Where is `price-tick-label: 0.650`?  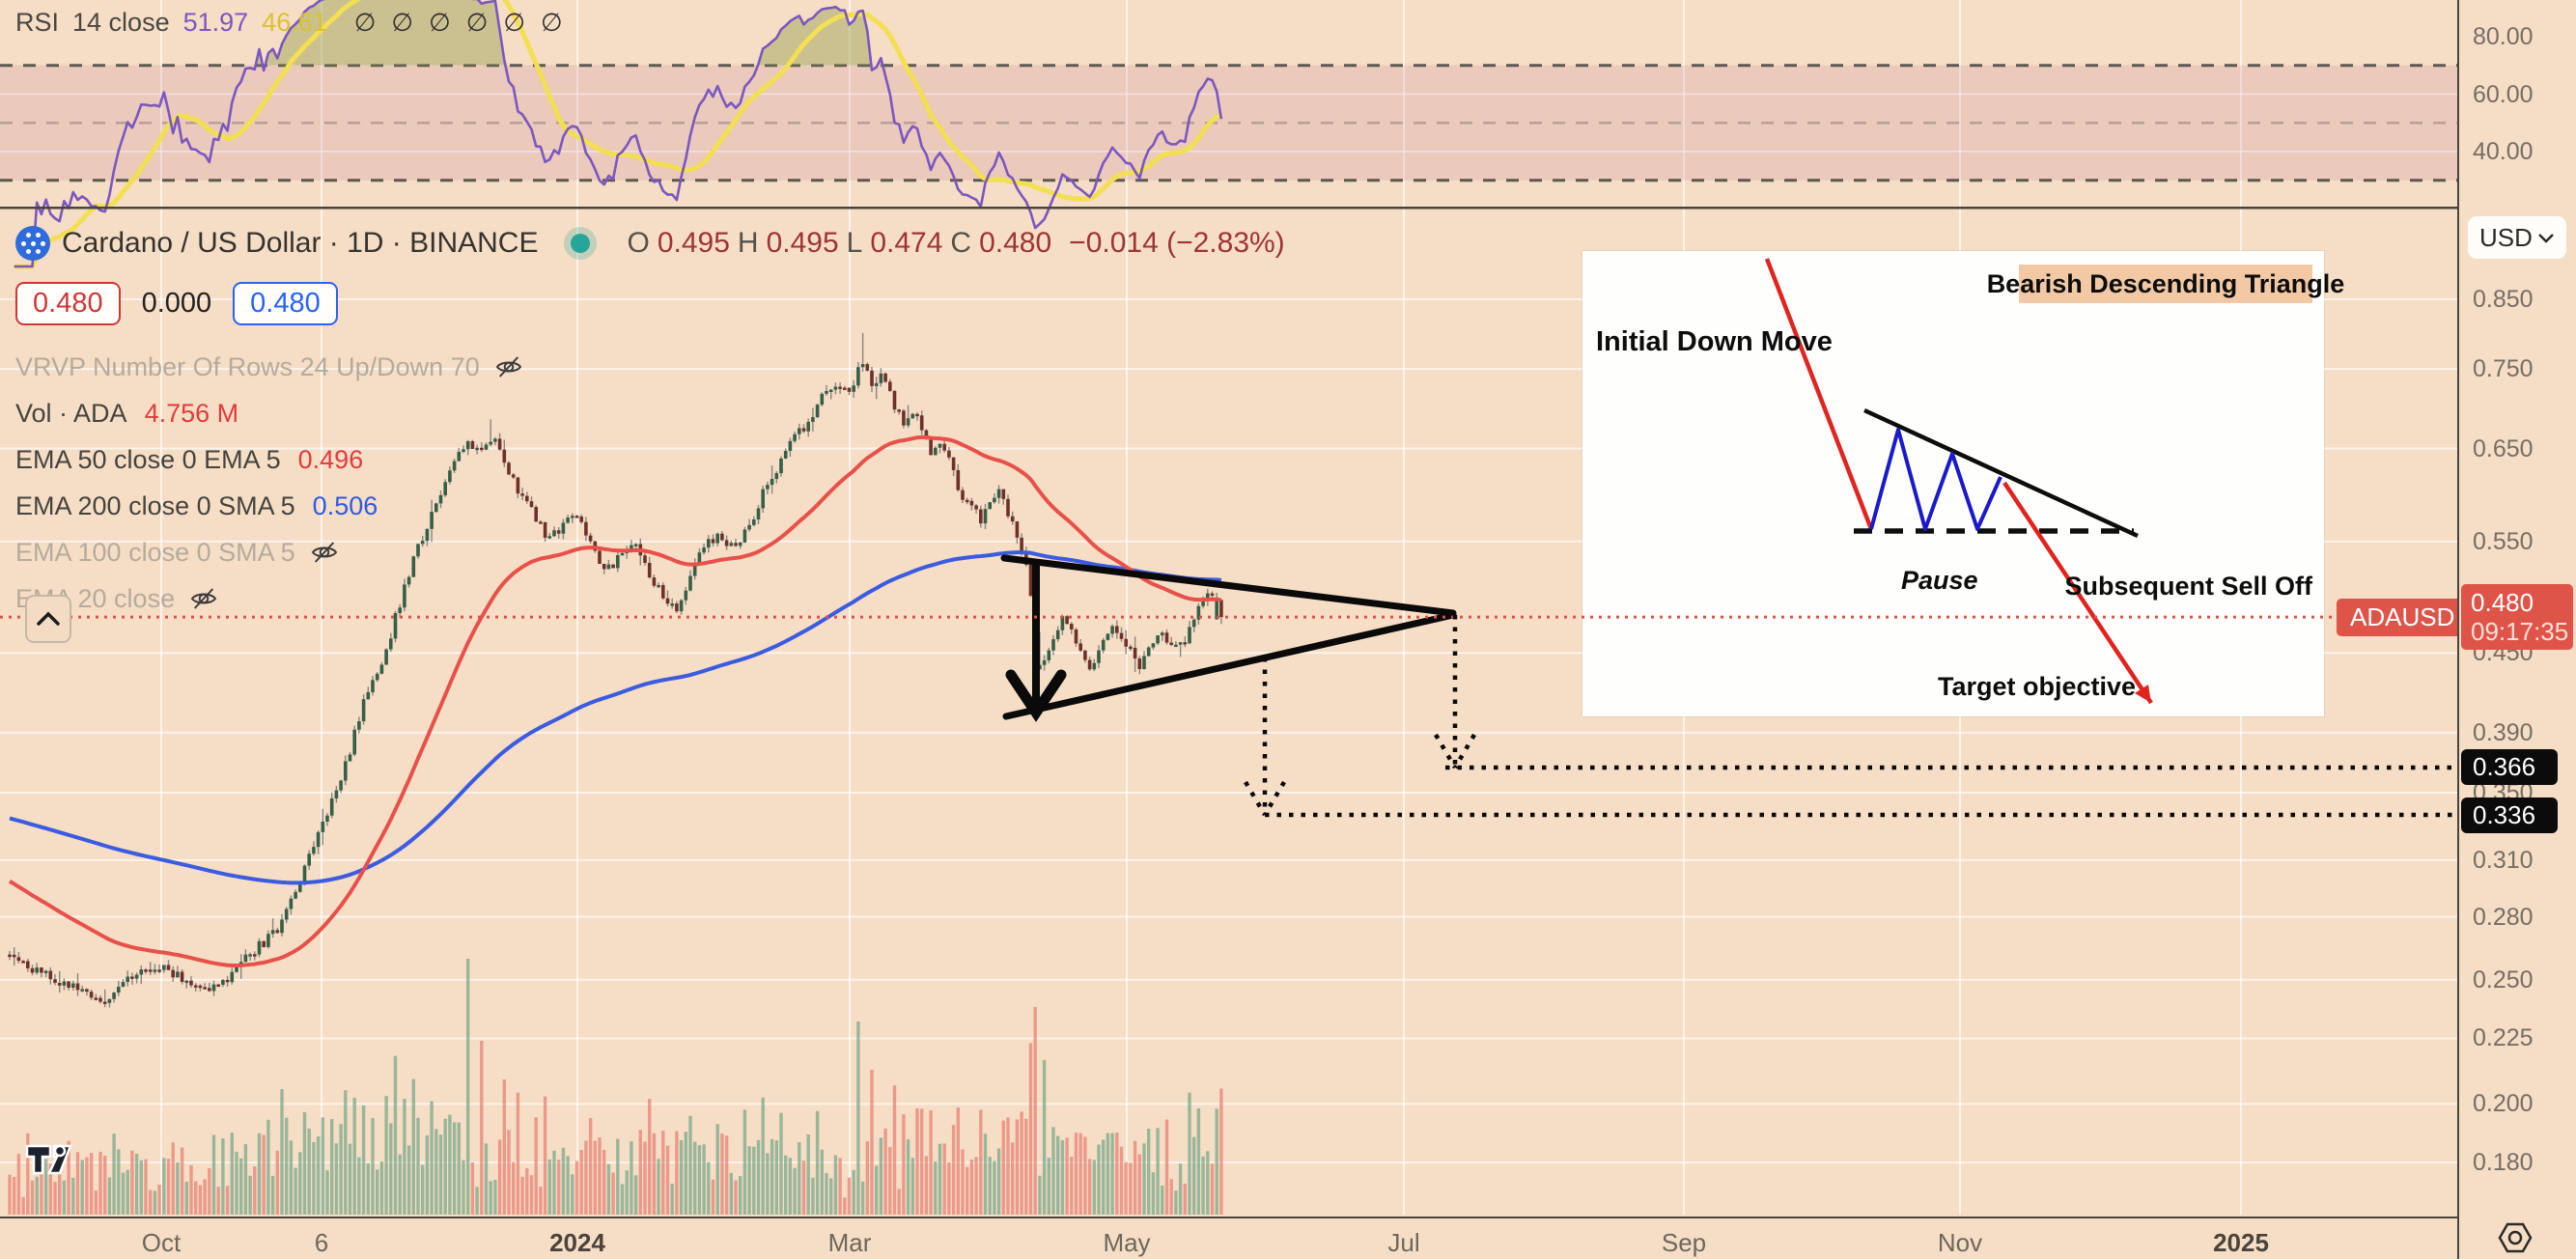 price-tick-label: 0.650 is located at coordinates (2504, 448).